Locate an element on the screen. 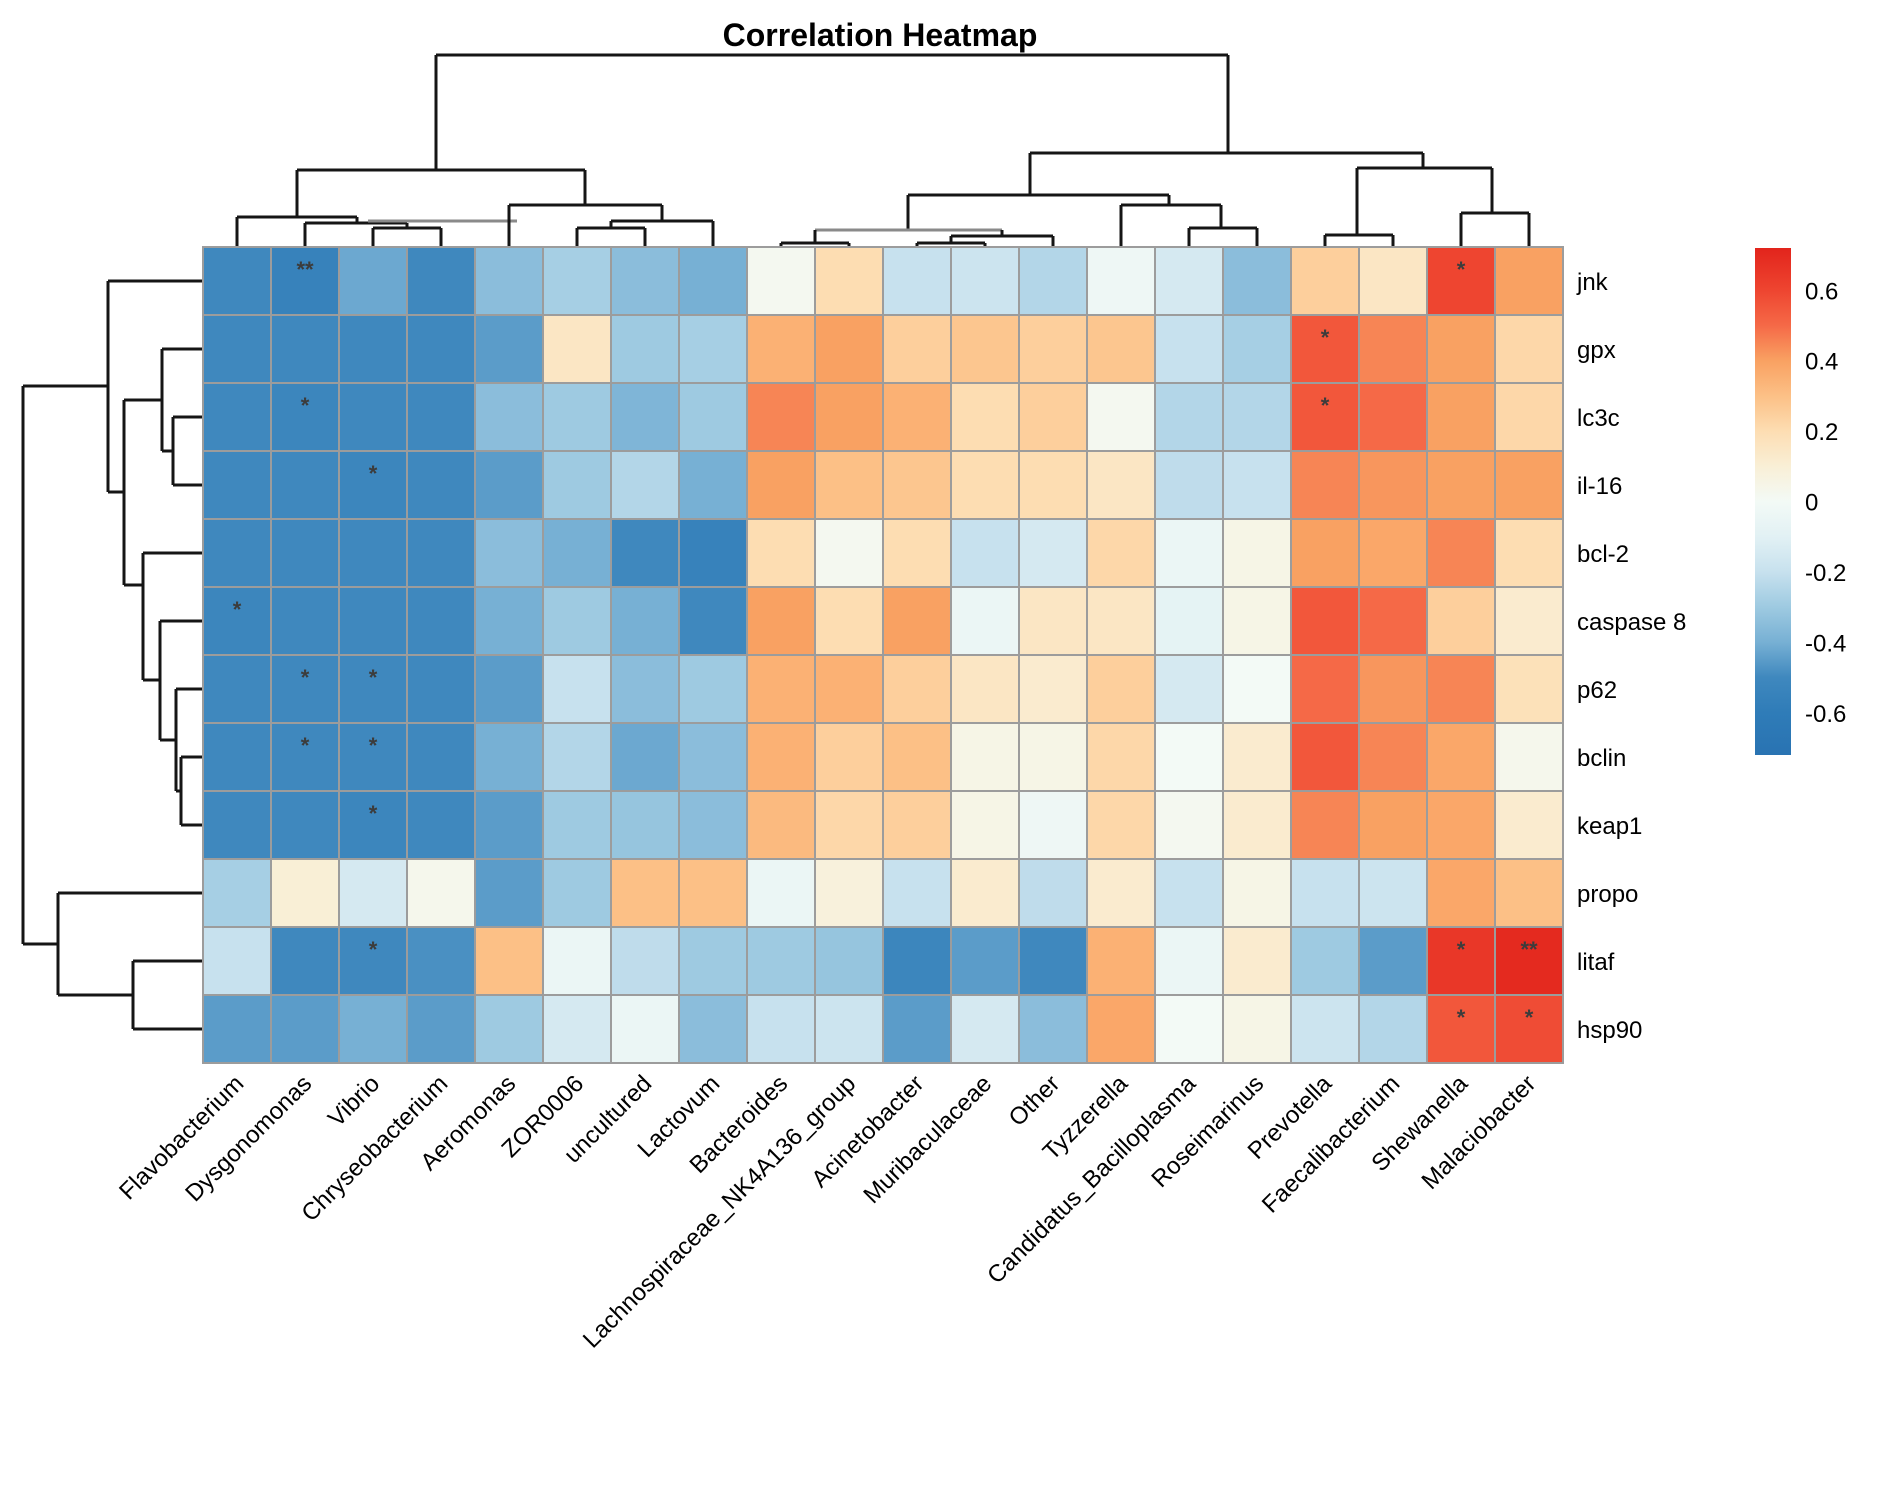 The width and height of the screenshot is (1884, 1506). row-label: p62 is located at coordinates (1597, 690).